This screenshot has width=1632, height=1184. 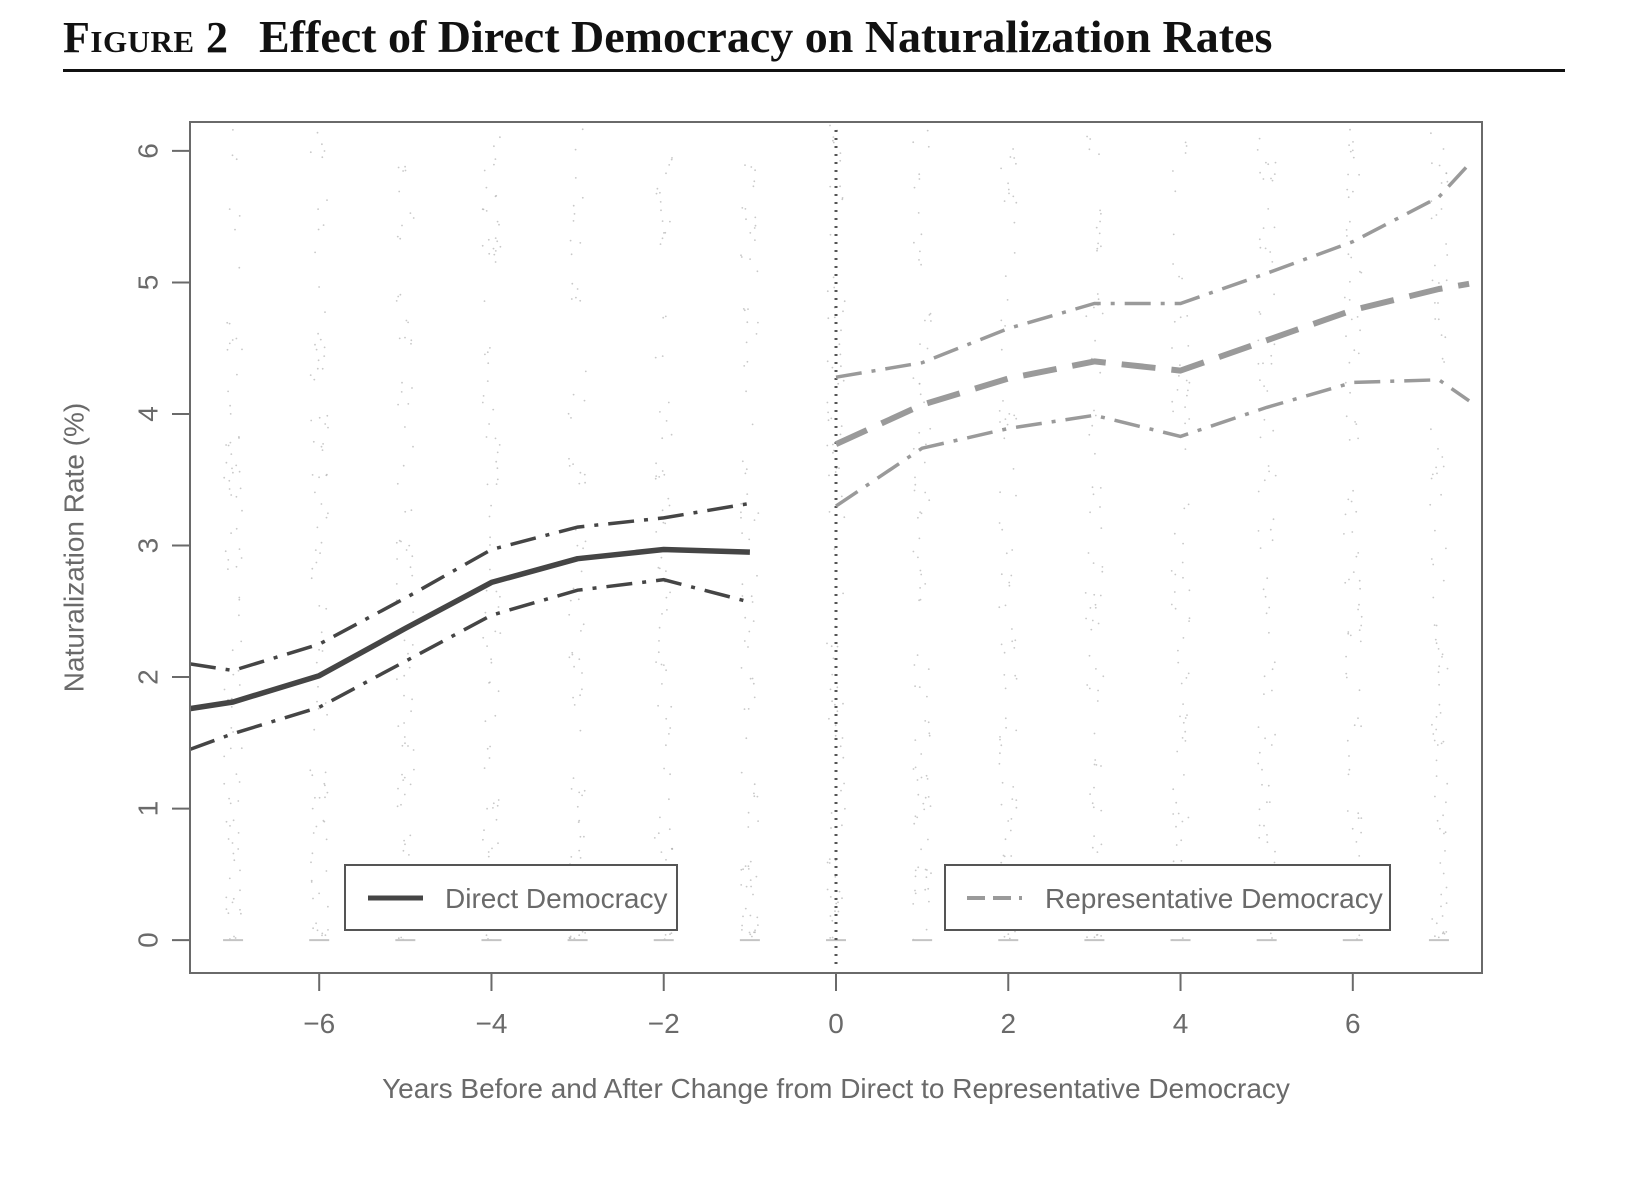 What do you see at coordinates (148, 151) in the screenshot?
I see `y-tick-label: 6` at bounding box center [148, 151].